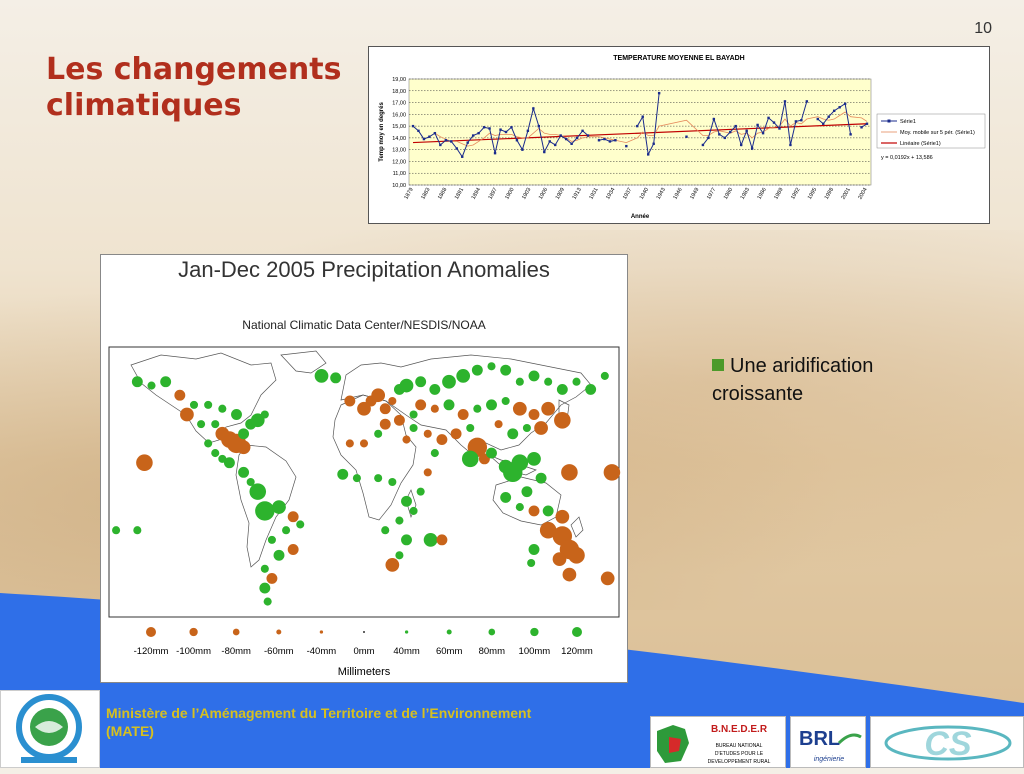  What do you see at coordinates (827, 380) in the screenshot?
I see `bullet-point: Une aridification croissante` at bounding box center [827, 380].